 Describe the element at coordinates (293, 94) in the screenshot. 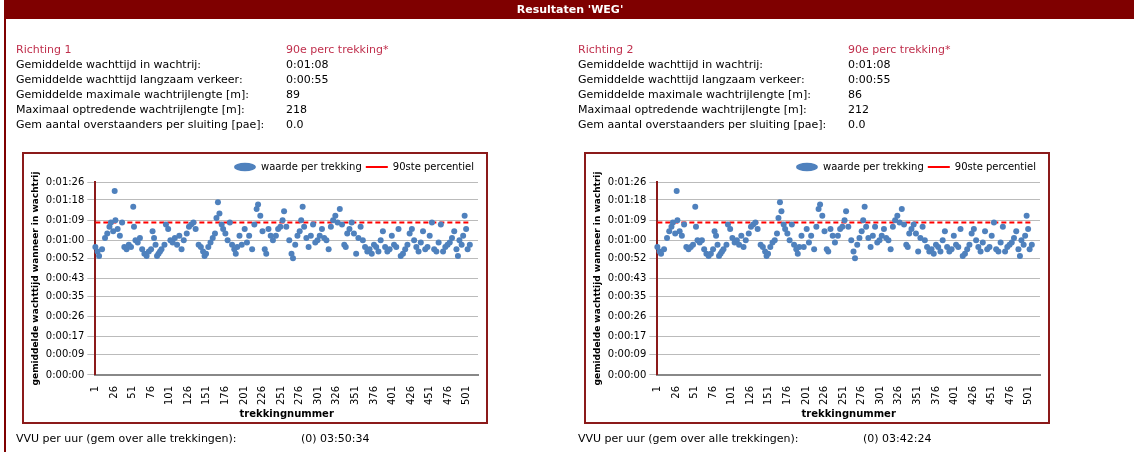

I see `text: 89` at that location.